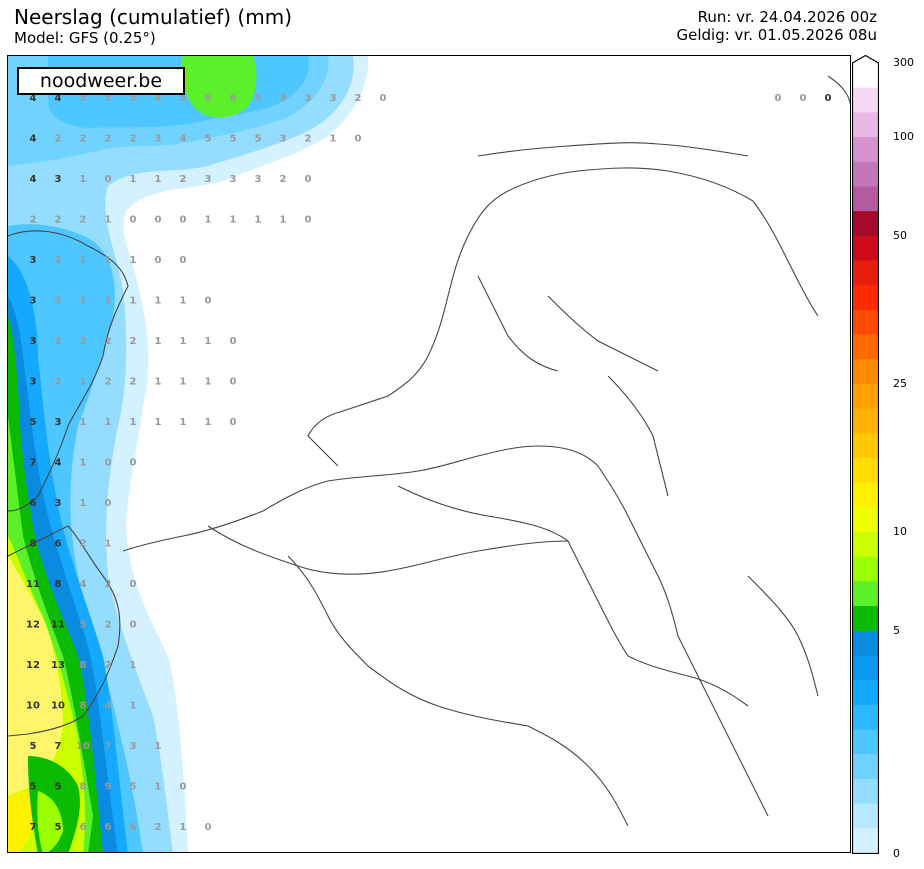 The image size is (924, 869). What do you see at coordinates (776, 35) in the screenshot?
I see `valid-time: Geldig: vr. 01.05.2026 08u` at bounding box center [776, 35].